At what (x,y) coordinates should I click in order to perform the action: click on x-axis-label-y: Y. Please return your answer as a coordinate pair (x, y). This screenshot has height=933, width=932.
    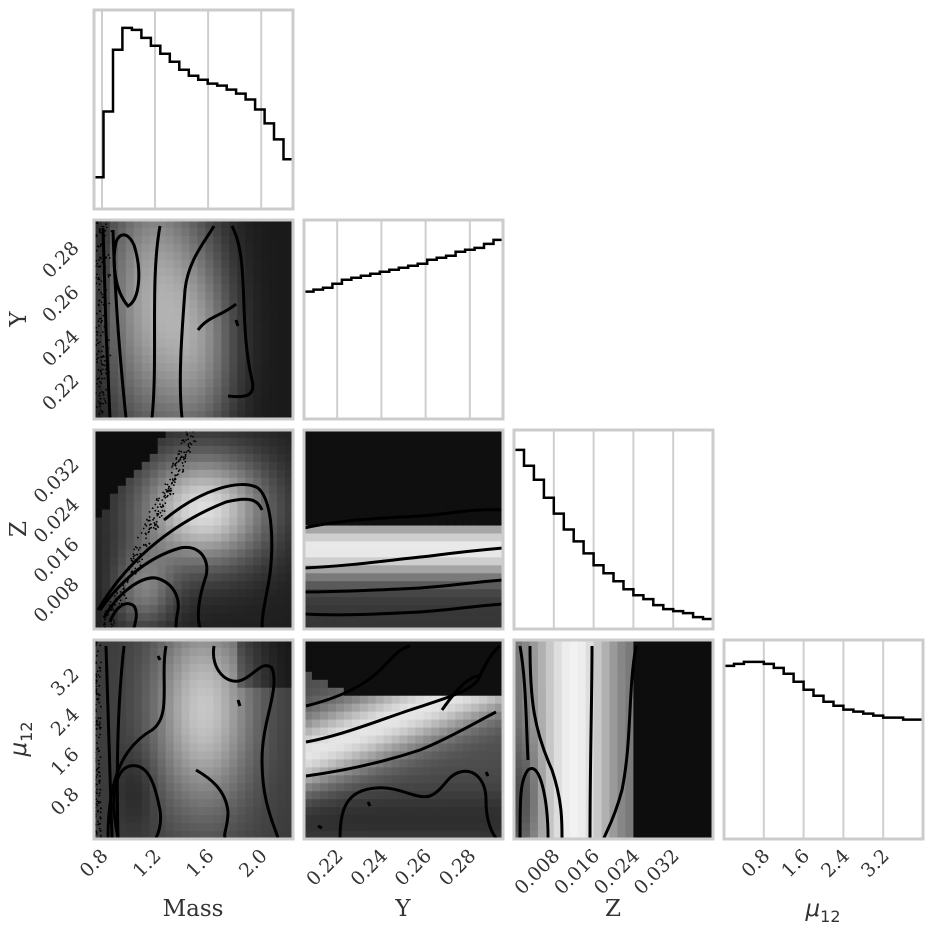
    Looking at the image, I should click on (402, 909).